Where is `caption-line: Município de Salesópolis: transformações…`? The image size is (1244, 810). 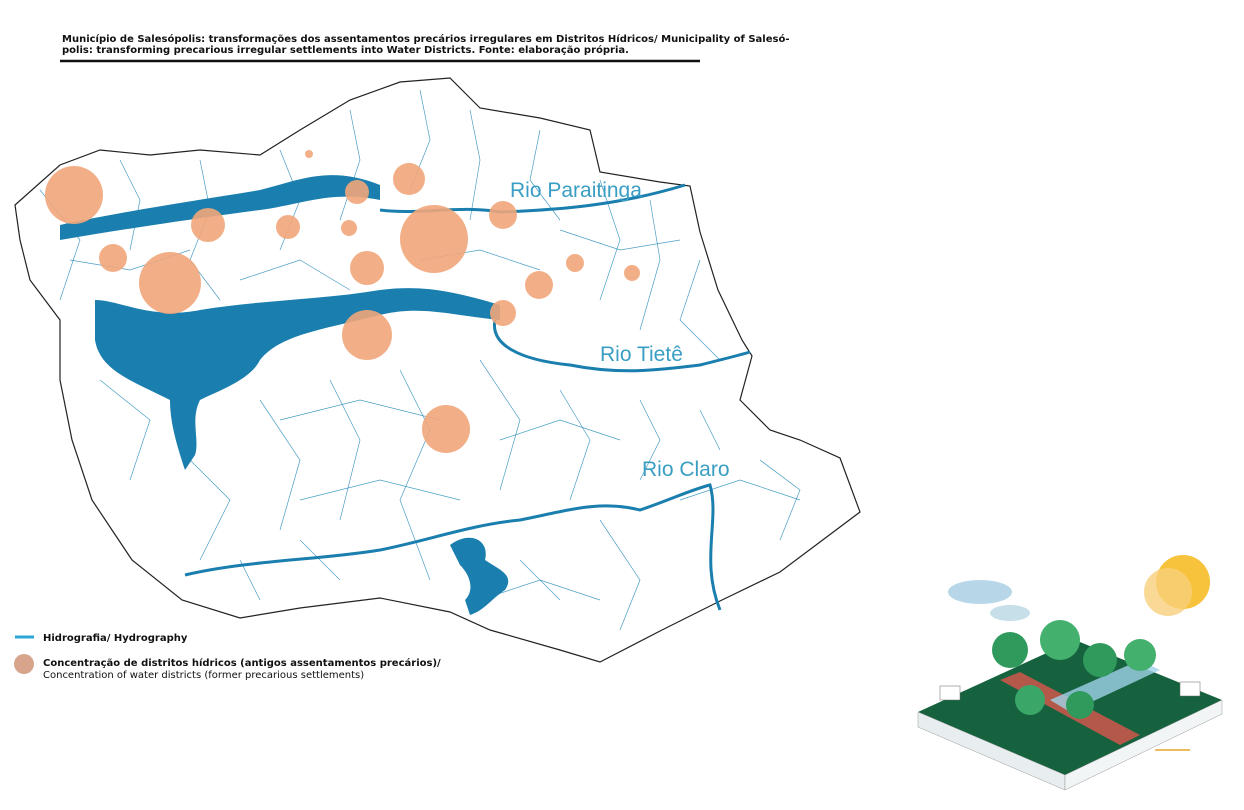
caption-line: Município de Salesópolis: transformações… is located at coordinates (425, 39).